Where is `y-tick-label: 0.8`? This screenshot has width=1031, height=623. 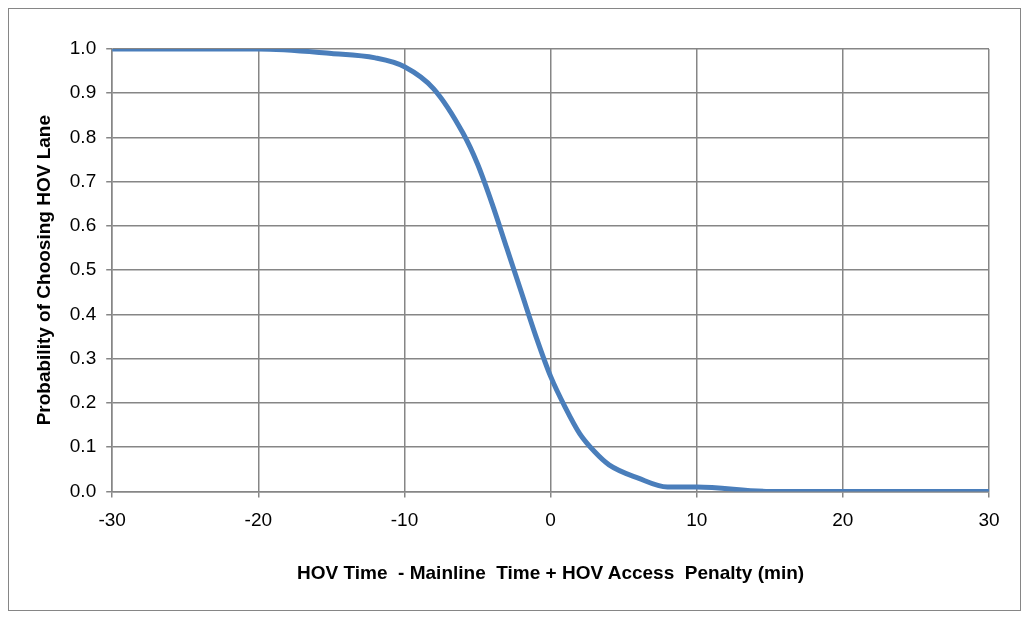 y-tick-label: 0.8 is located at coordinates (83, 136).